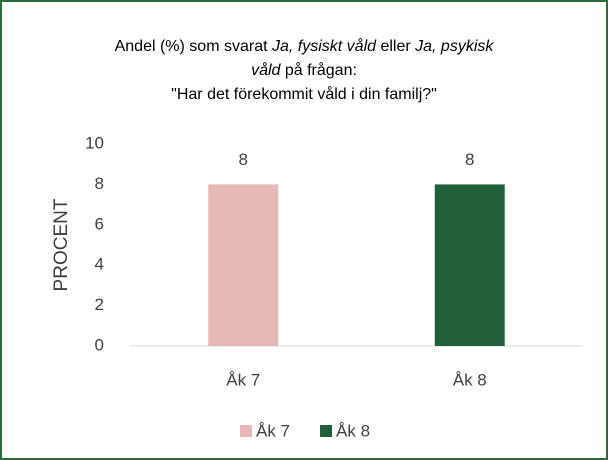 The image size is (608, 460). I want to click on title-part: på frågan:, so click(318, 70).